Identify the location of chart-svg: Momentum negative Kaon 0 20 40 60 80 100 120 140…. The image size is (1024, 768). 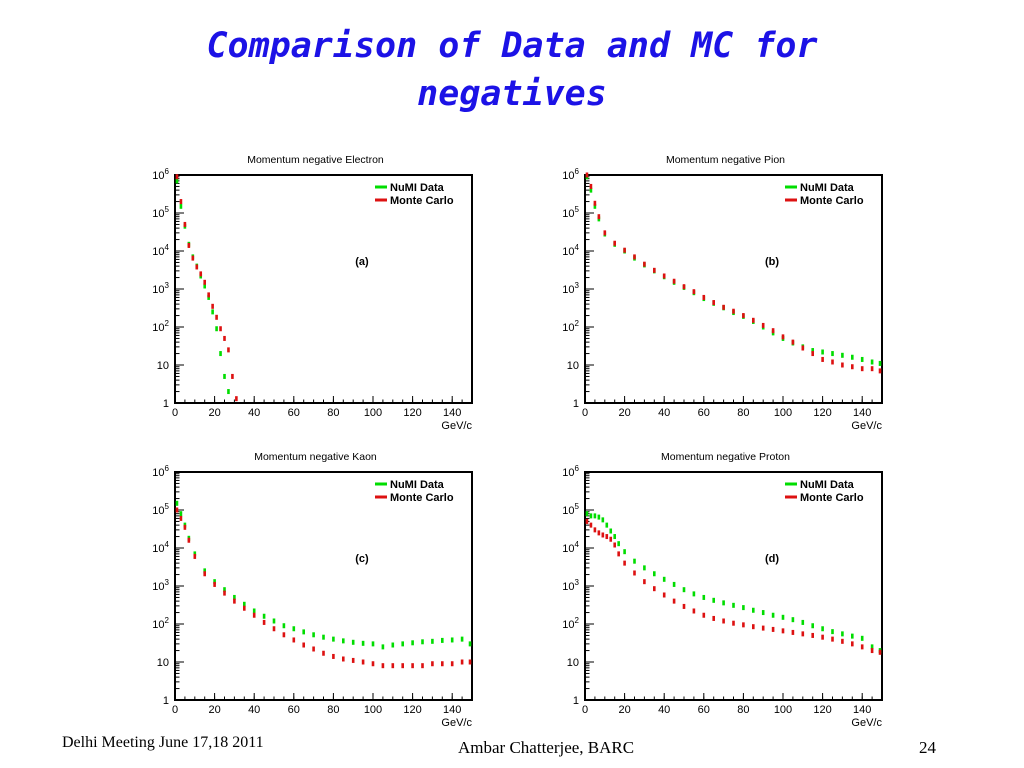
(312, 590).